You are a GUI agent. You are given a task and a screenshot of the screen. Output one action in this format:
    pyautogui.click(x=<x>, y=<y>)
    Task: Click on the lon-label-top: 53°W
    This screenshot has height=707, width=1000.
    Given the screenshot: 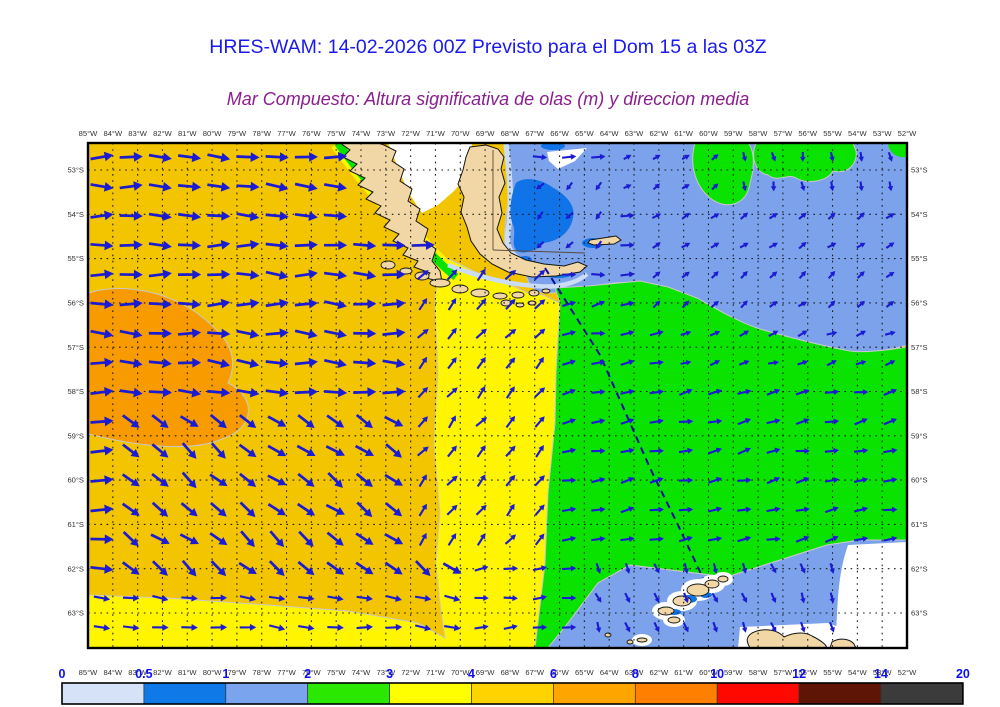 What is the action you would take?
    pyautogui.click(x=882, y=133)
    